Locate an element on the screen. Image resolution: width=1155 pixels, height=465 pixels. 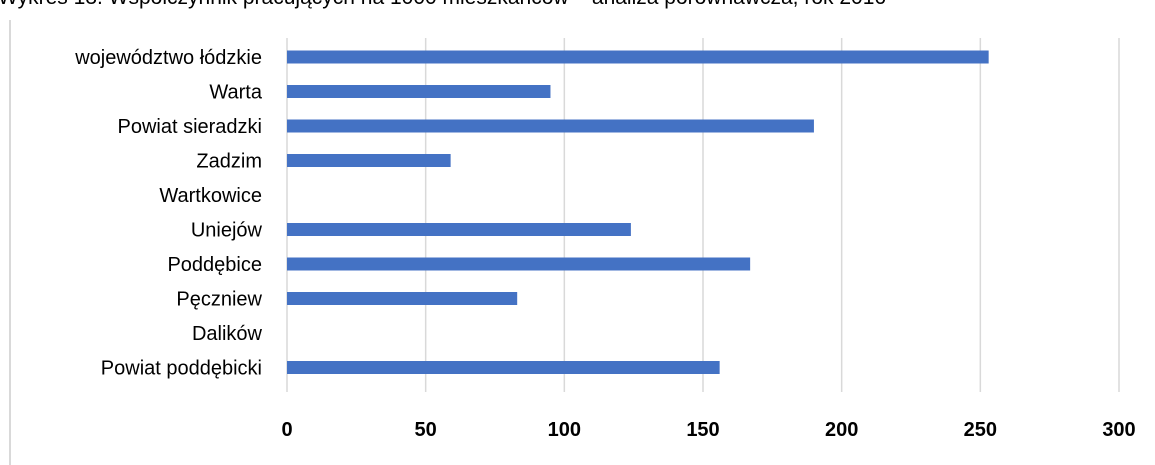
x-tick-label: 150 is located at coordinates (702, 430).